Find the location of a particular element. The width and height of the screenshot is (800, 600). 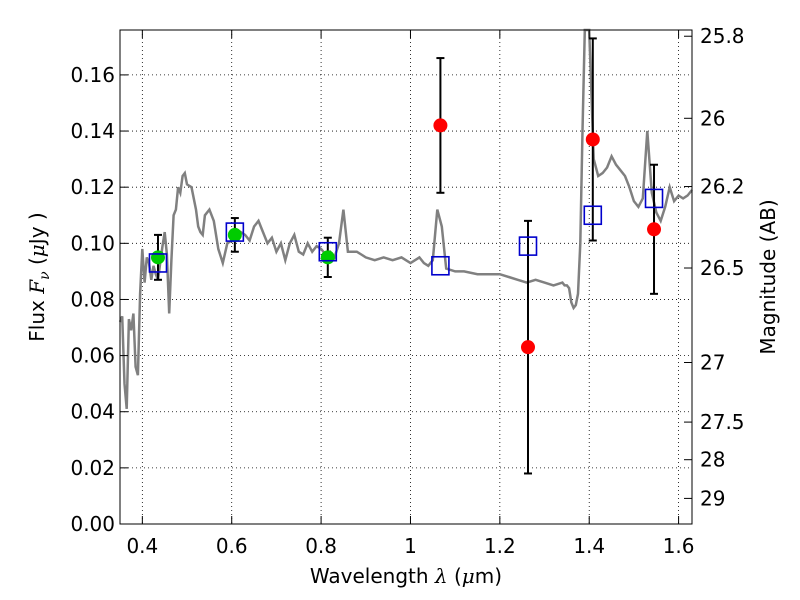

y2-axis-title: Magnitude (AB) is located at coordinates (768, 276).